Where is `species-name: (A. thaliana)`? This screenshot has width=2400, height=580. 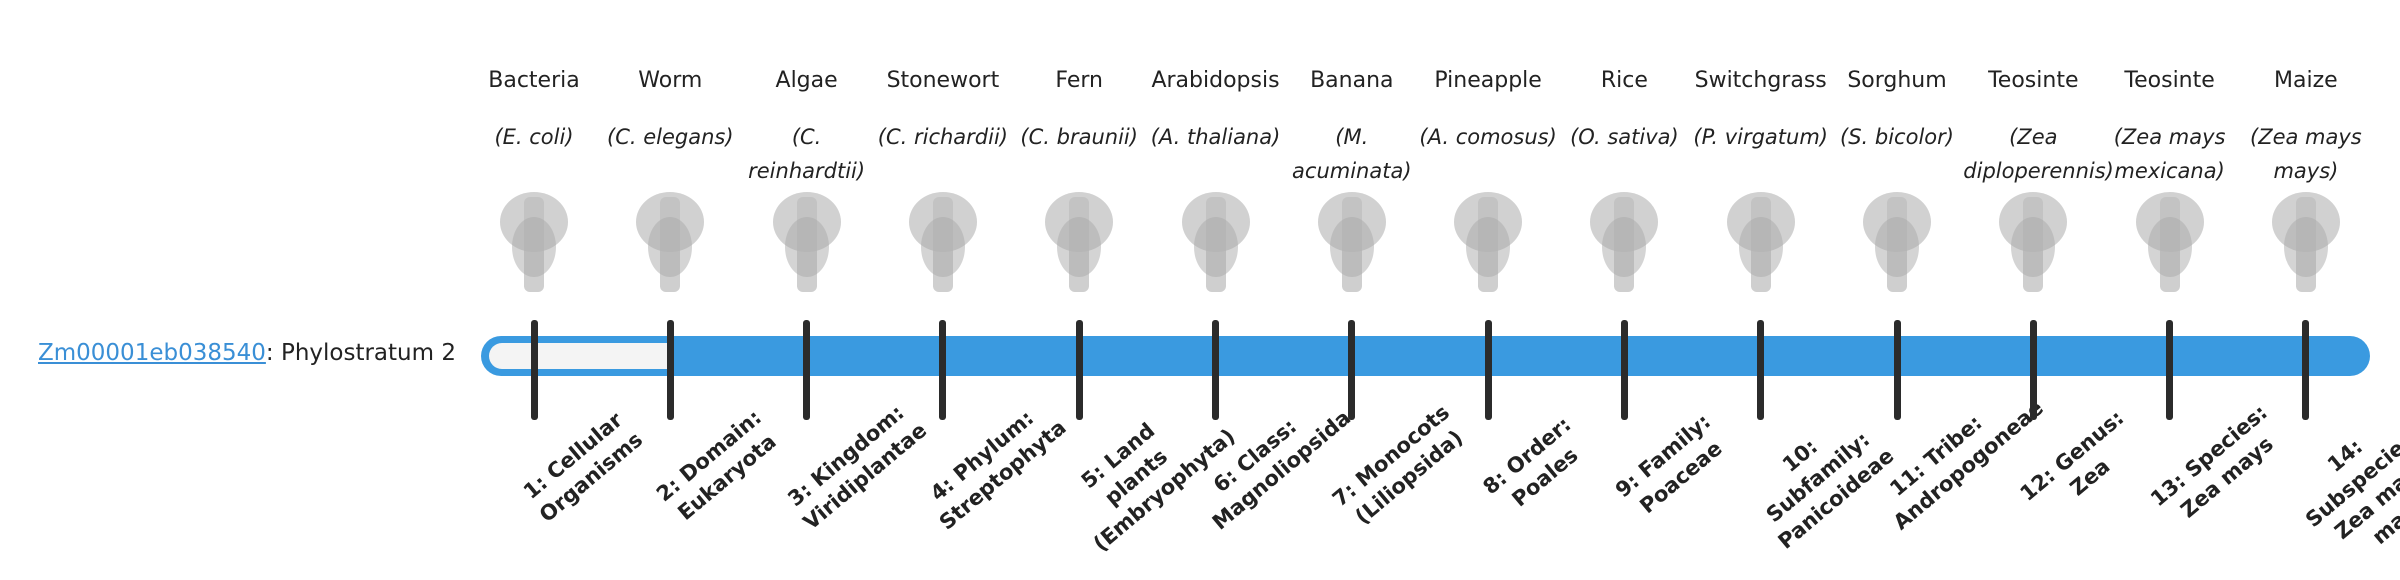
species-name: (A. thaliana) is located at coordinates (1215, 137).